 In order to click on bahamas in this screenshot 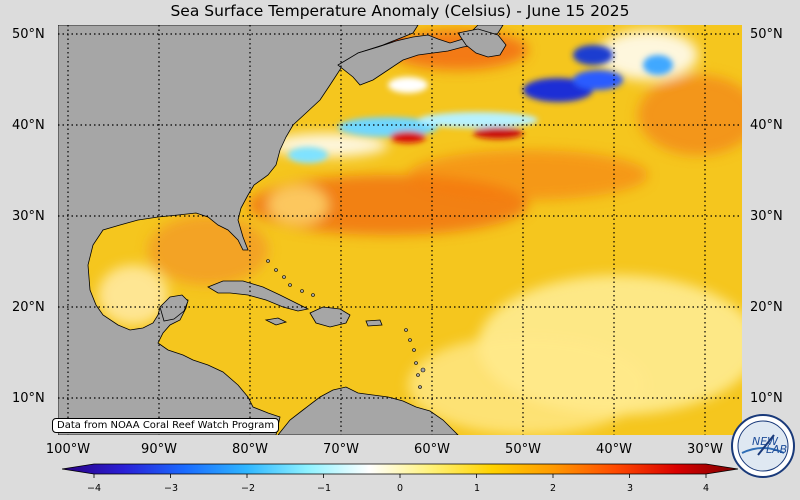, I will do `click(346, 324)`.